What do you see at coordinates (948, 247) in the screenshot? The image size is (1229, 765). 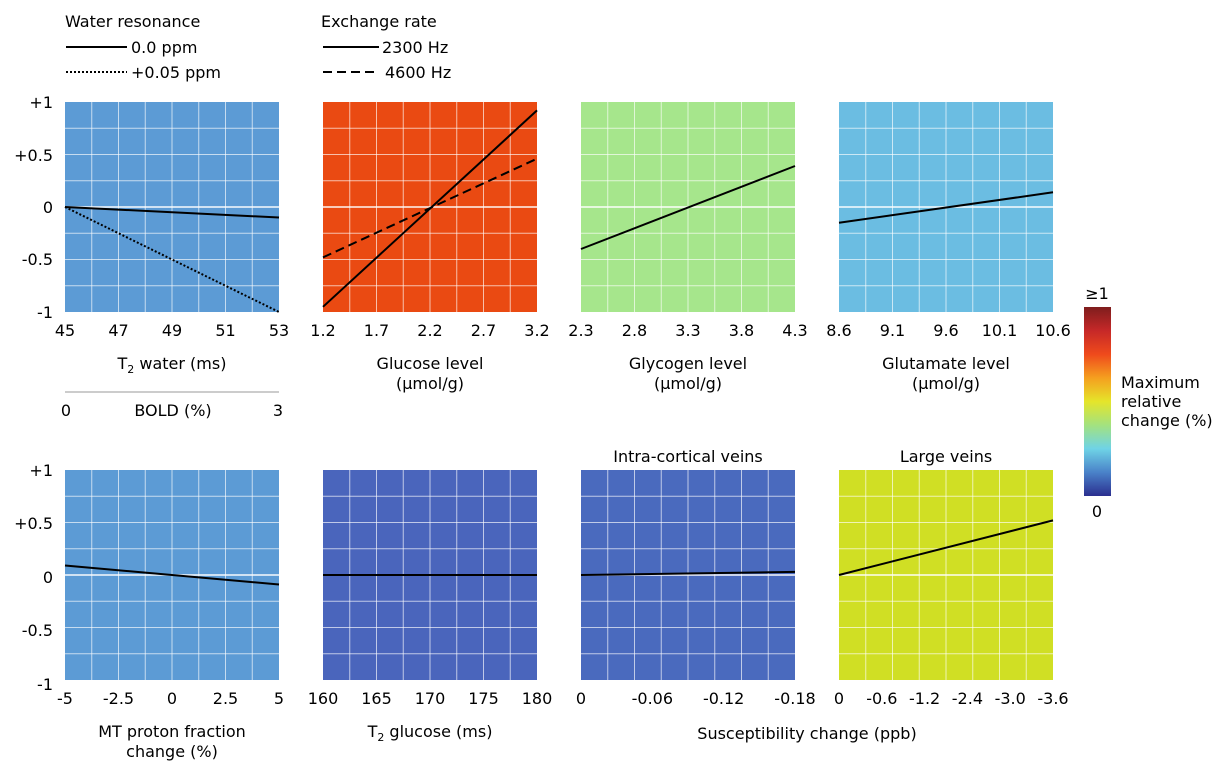 I see `chart-panel-4: 8.6 9.1 9.6 10.1 10.6 Glutamate level(µmol/g)` at bounding box center [948, 247].